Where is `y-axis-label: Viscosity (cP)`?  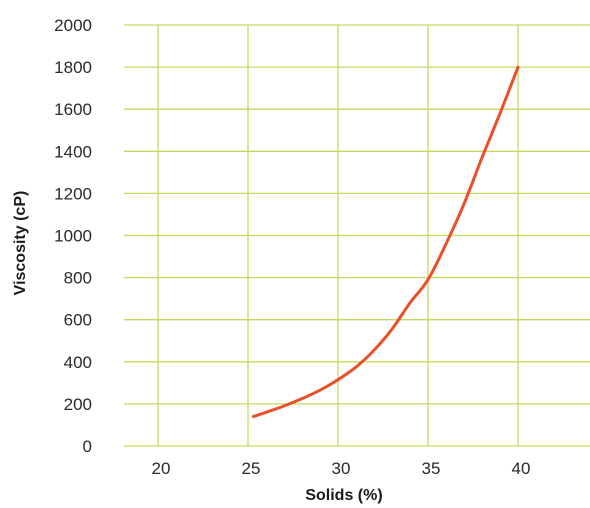
y-axis-label: Viscosity (cP) is located at coordinates (20, 243).